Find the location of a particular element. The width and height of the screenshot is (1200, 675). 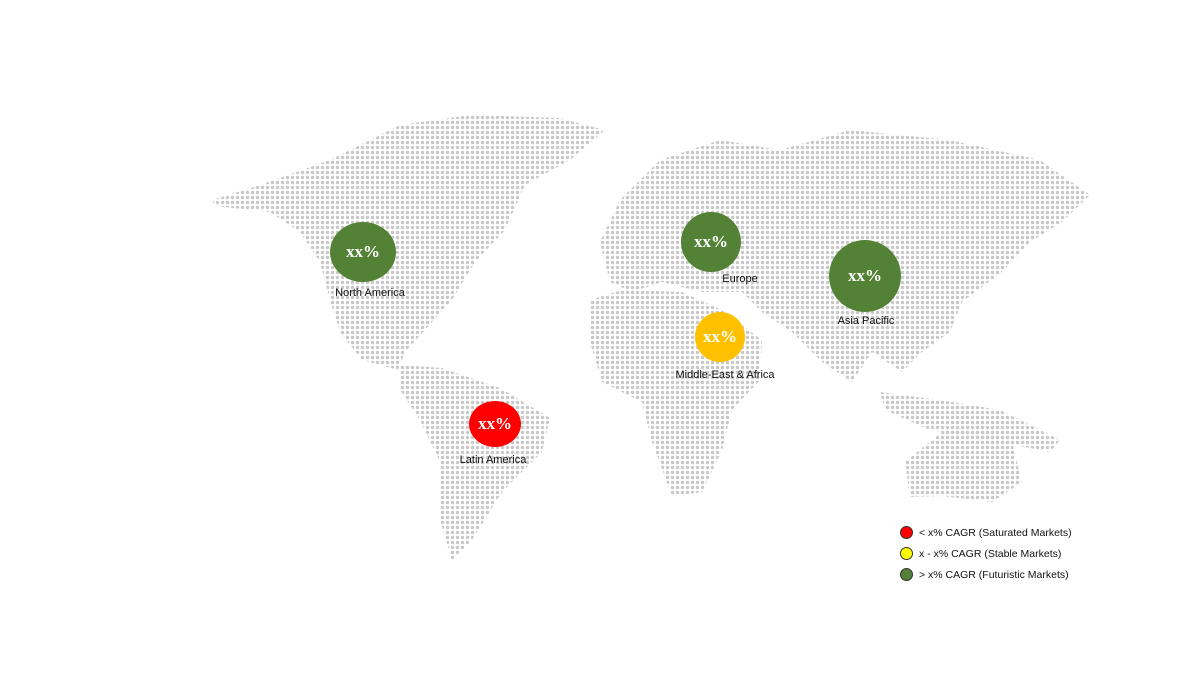

red-circle-icon is located at coordinates (906, 532).